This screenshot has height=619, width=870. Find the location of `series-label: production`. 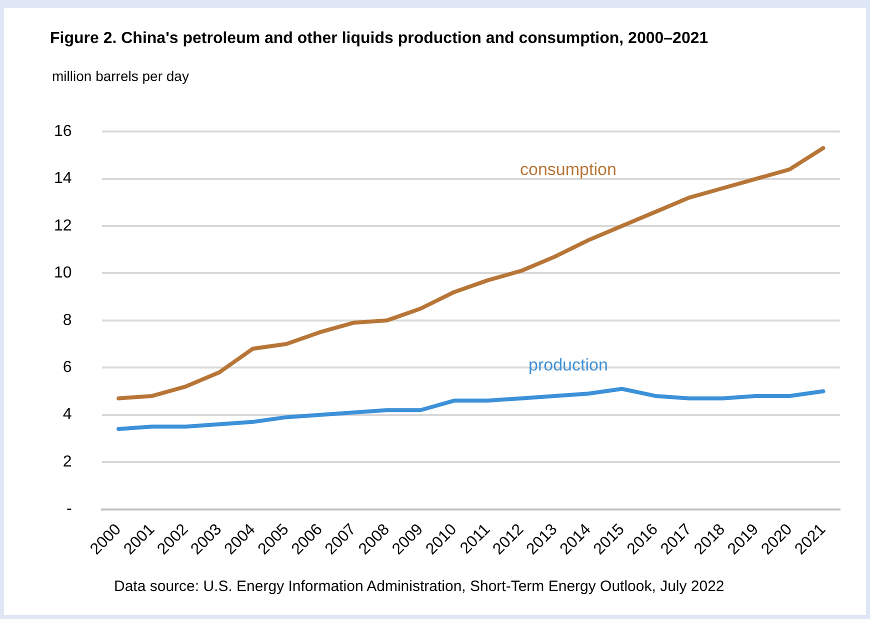

series-label: production is located at coordinates (568, 364).